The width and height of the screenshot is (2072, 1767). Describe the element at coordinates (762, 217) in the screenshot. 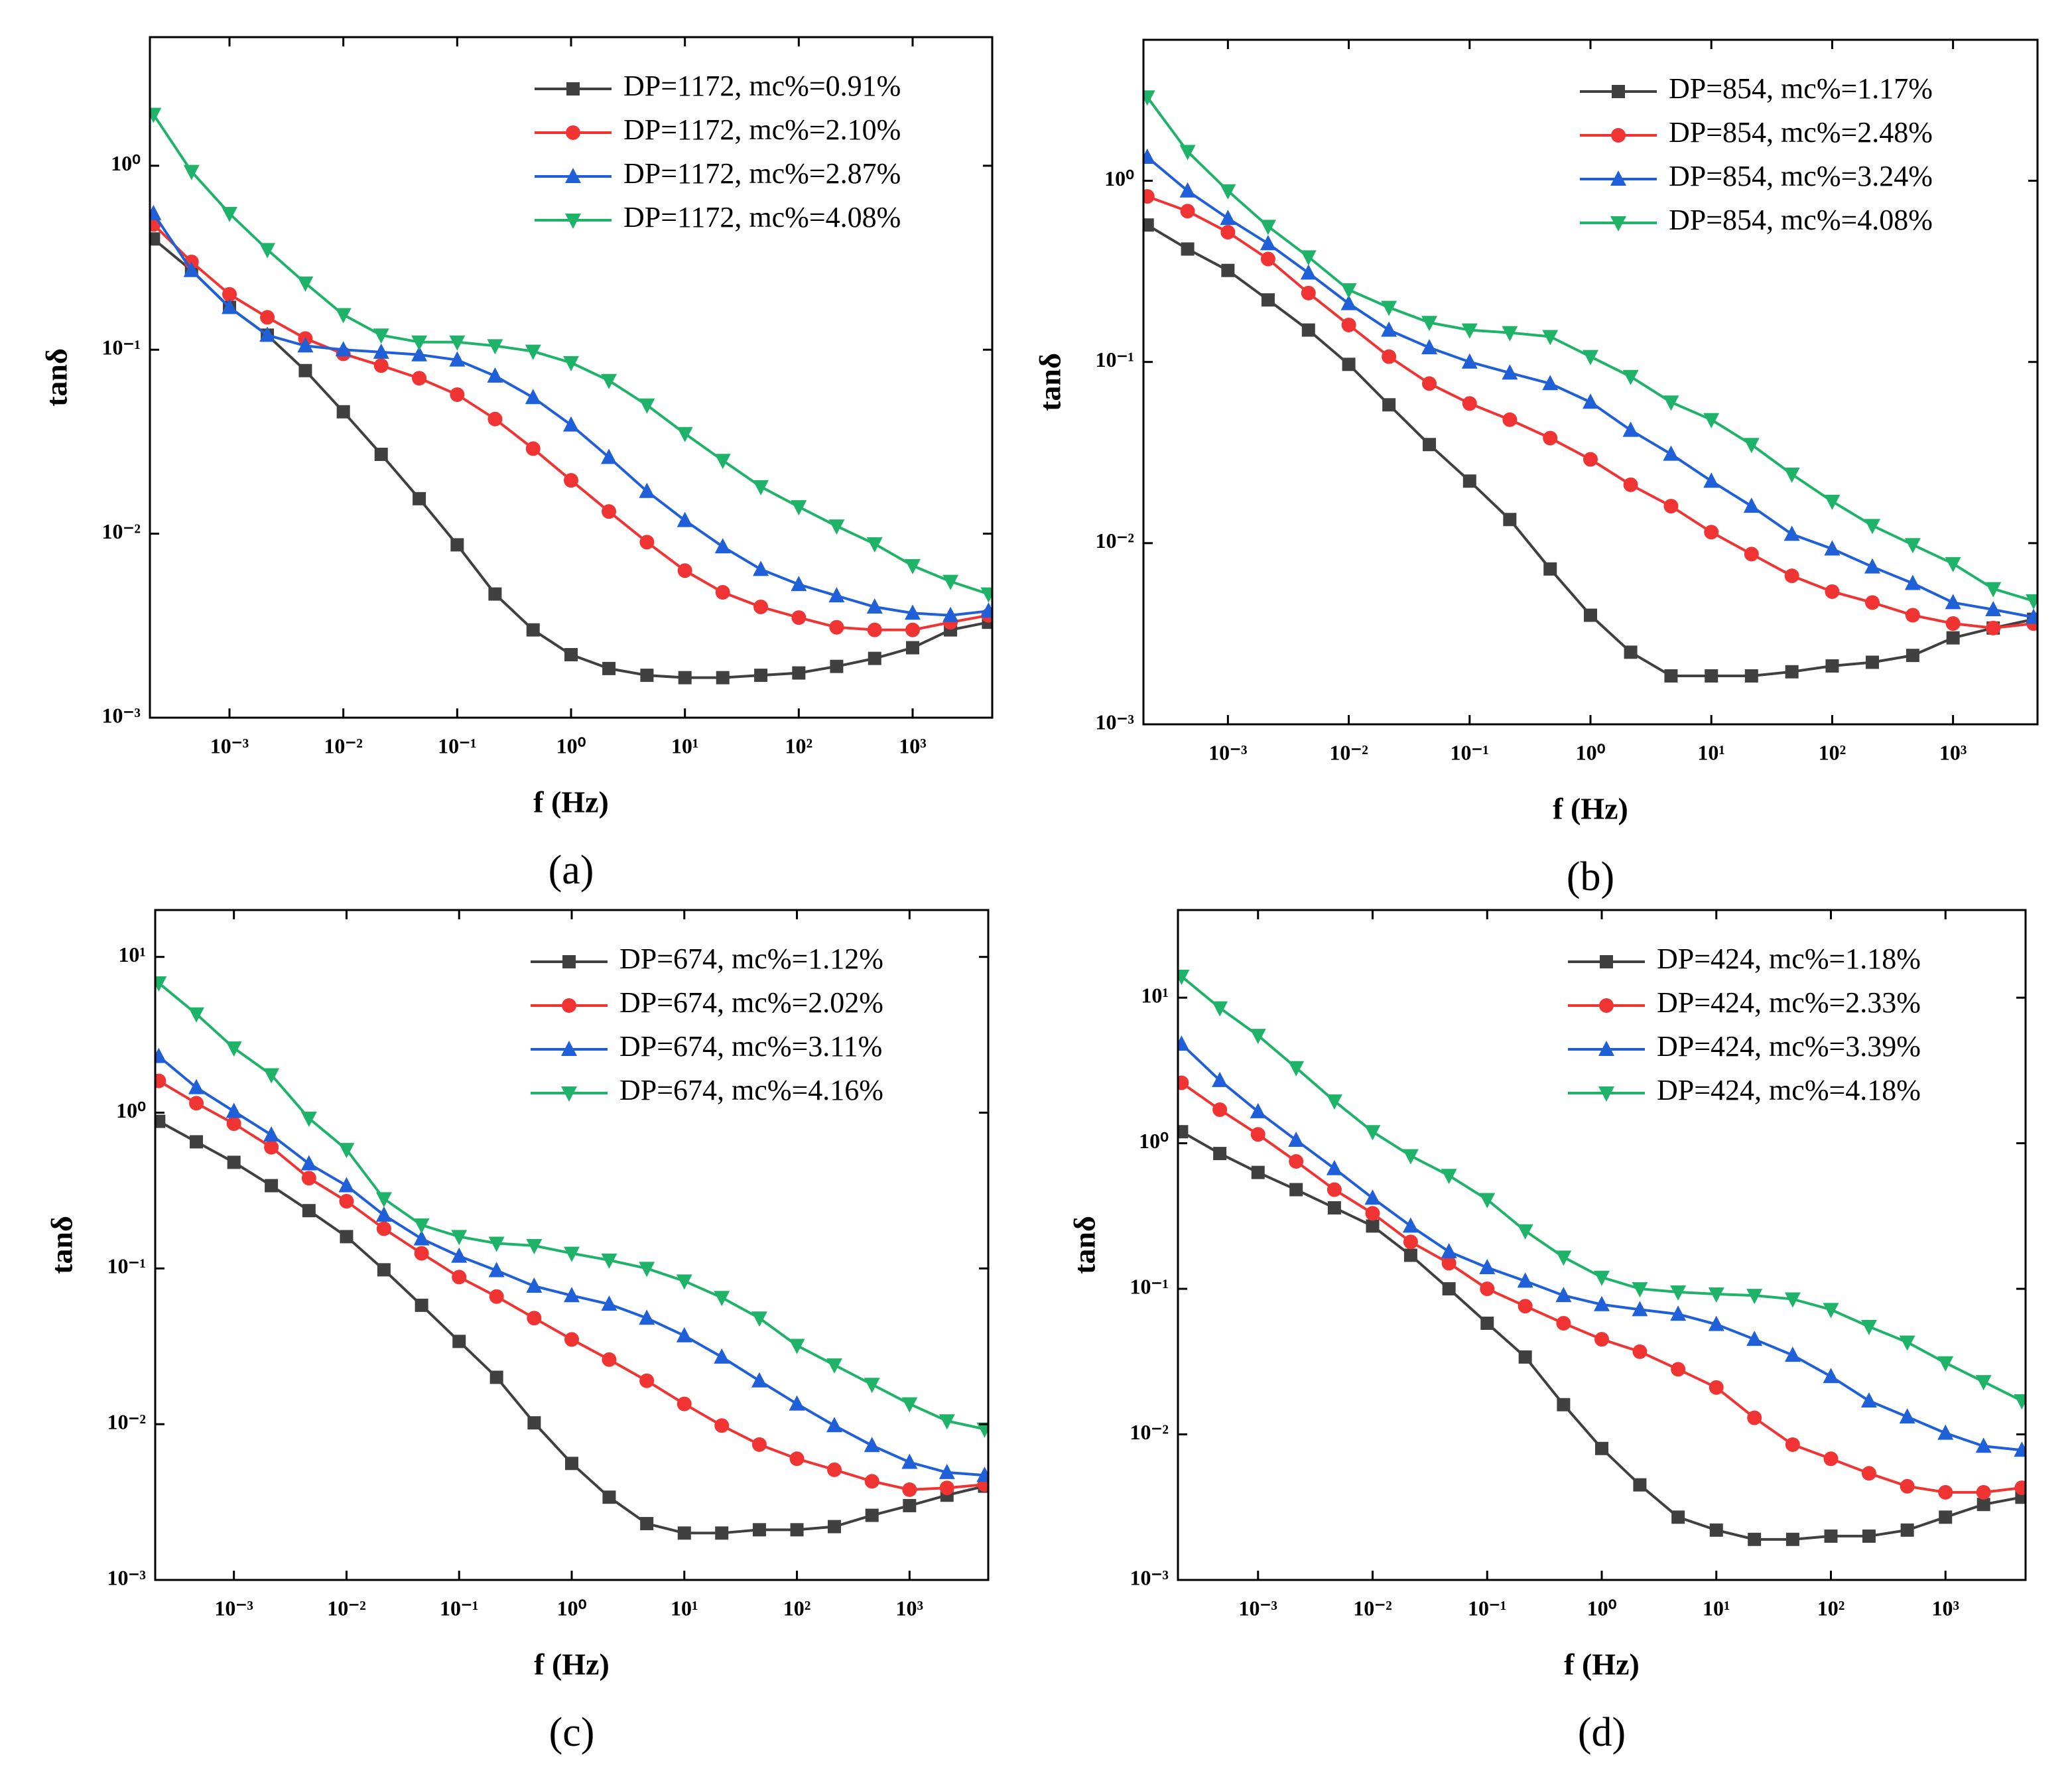

I see `legend-label: DP=1172, mc%=4.08%` at that location.